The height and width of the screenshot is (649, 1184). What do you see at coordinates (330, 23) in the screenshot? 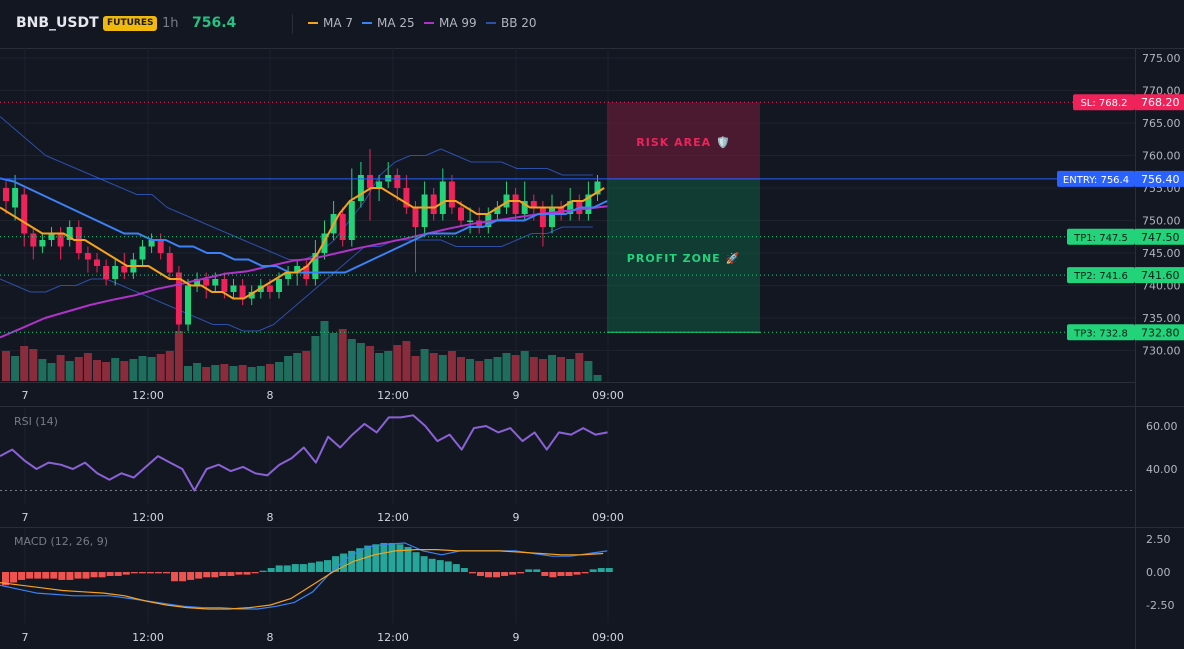
I see `legend-ma7: MA 7` at bounding box center [330, 23].